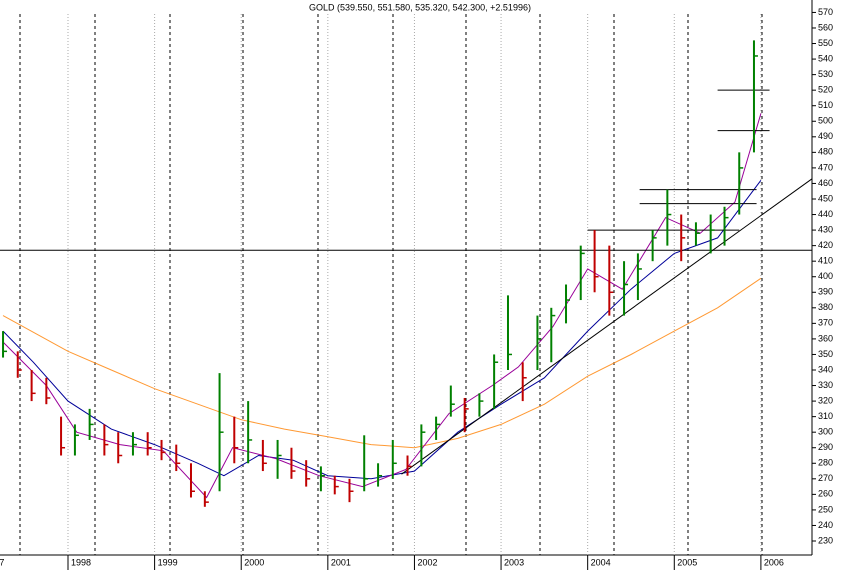 The image size is (849, 575). What do you see at coordinates (168, 562) in the screenshot?
I see `x-tick-label: 1999` at bounding box center [168, 562].